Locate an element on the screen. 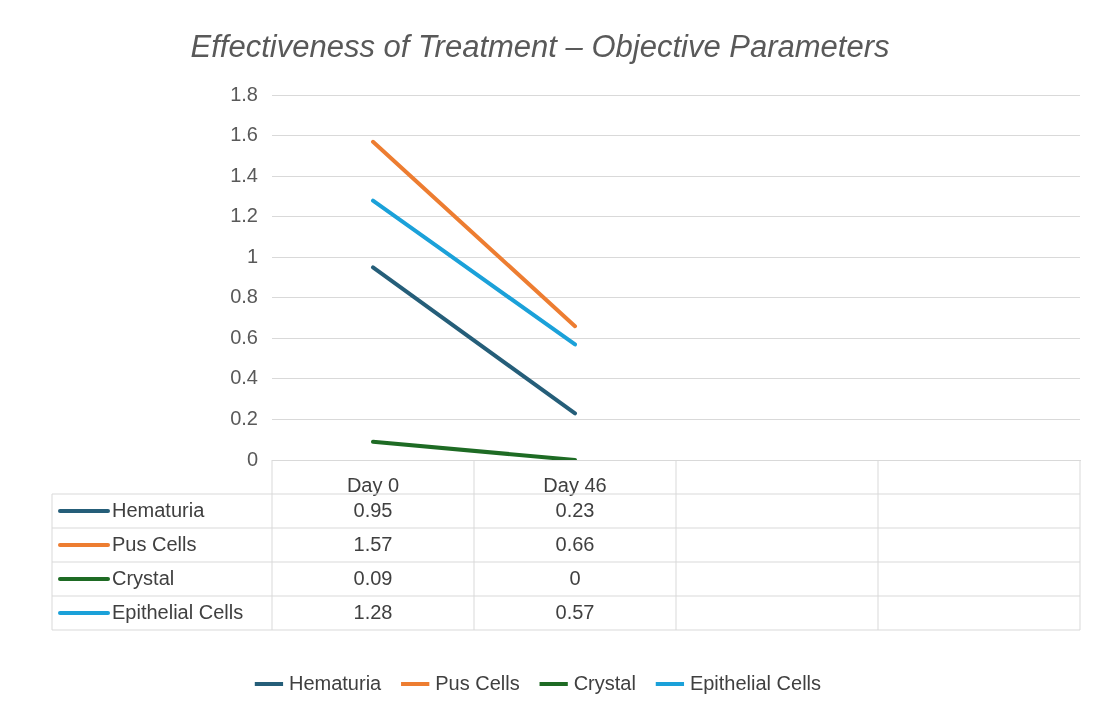  text: Epithelial Cells is located at coordinates (755, 682).